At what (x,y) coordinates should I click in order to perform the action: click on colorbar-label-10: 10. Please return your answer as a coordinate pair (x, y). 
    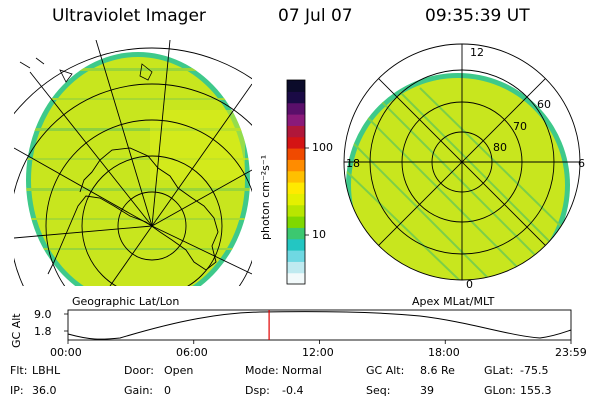
    Looking at the image, I should click on (319, 234).